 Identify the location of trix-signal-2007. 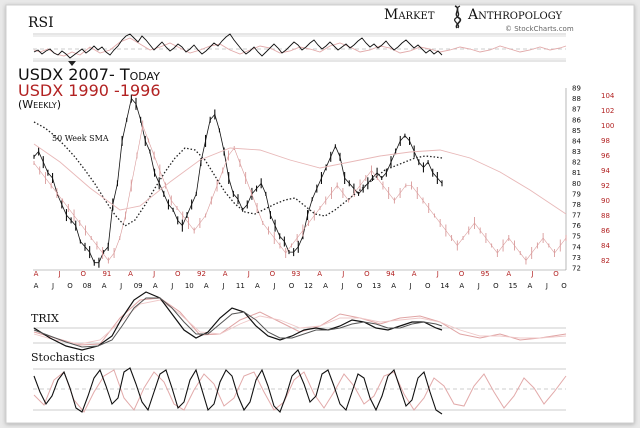
(238, 322).